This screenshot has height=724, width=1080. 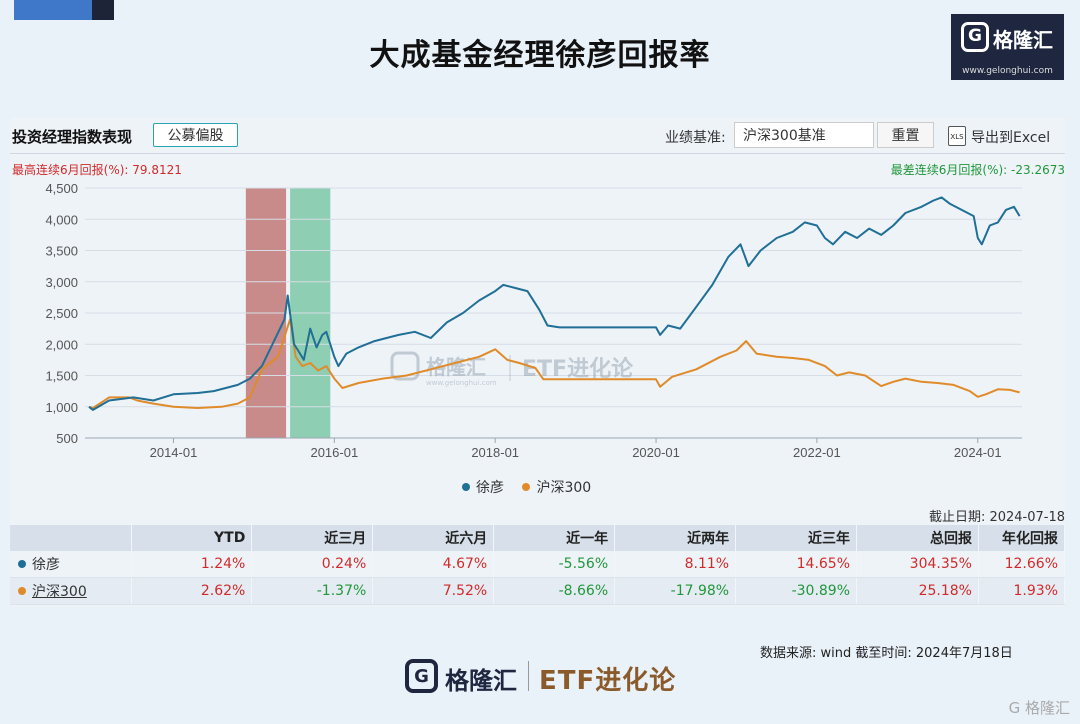 I want to click on footer-logo: G 格隆汇 ETF进化论, so click(x=550, y=677).